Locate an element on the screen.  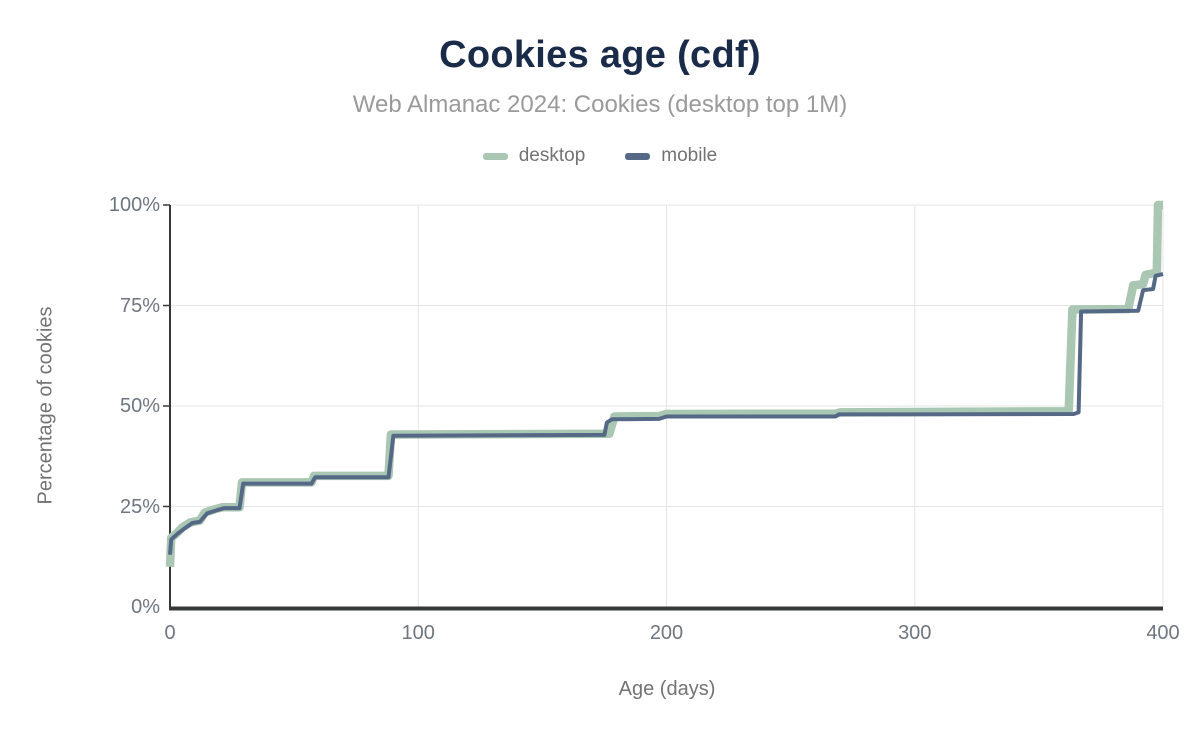
legend-label: mobile is located at coordinates (689, 155).